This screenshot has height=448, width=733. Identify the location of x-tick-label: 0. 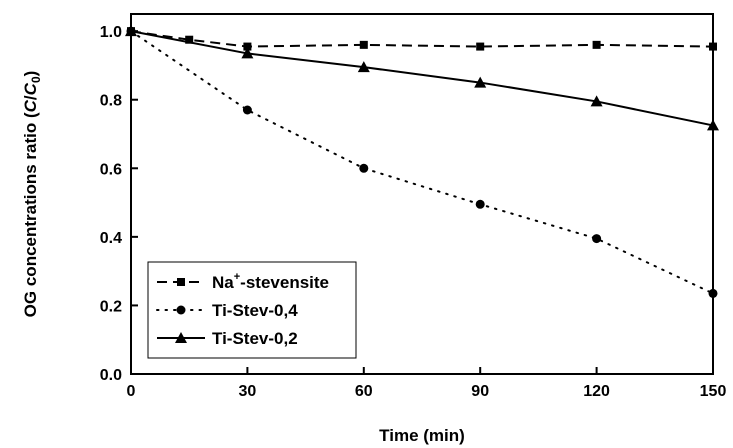
(131, 391).